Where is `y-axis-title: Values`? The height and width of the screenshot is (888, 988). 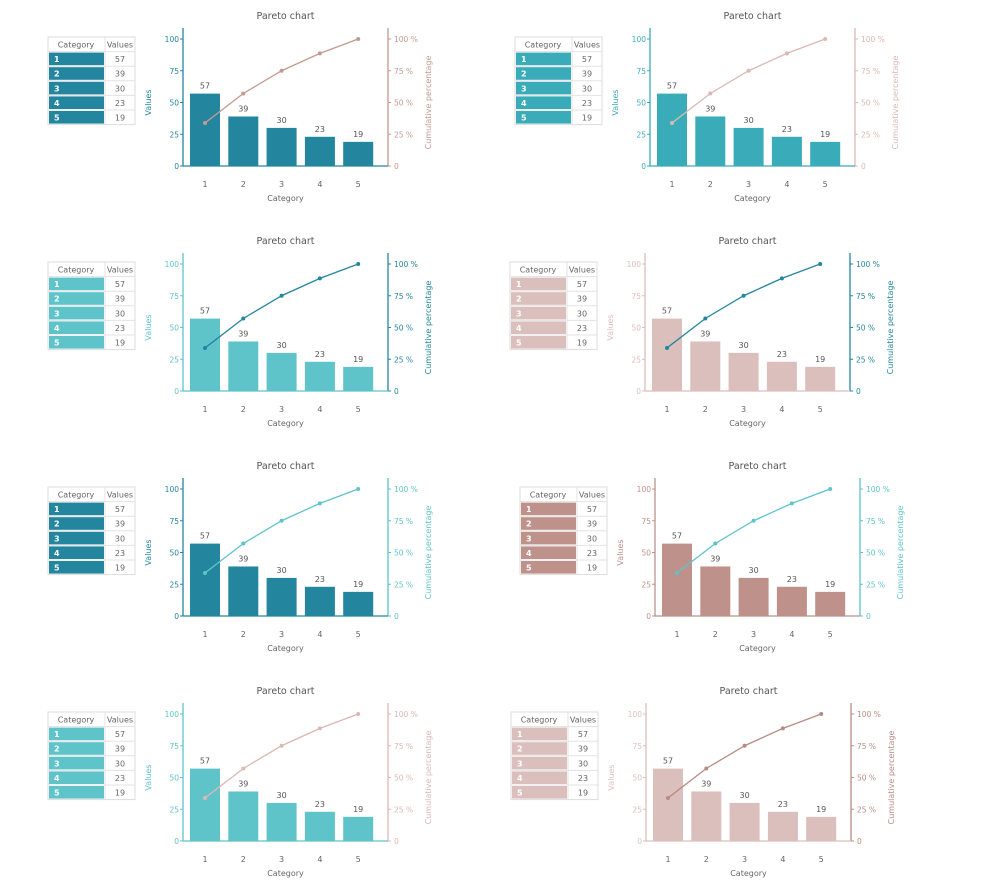
y-axis-title: Values is located at coordinates (148, 327).